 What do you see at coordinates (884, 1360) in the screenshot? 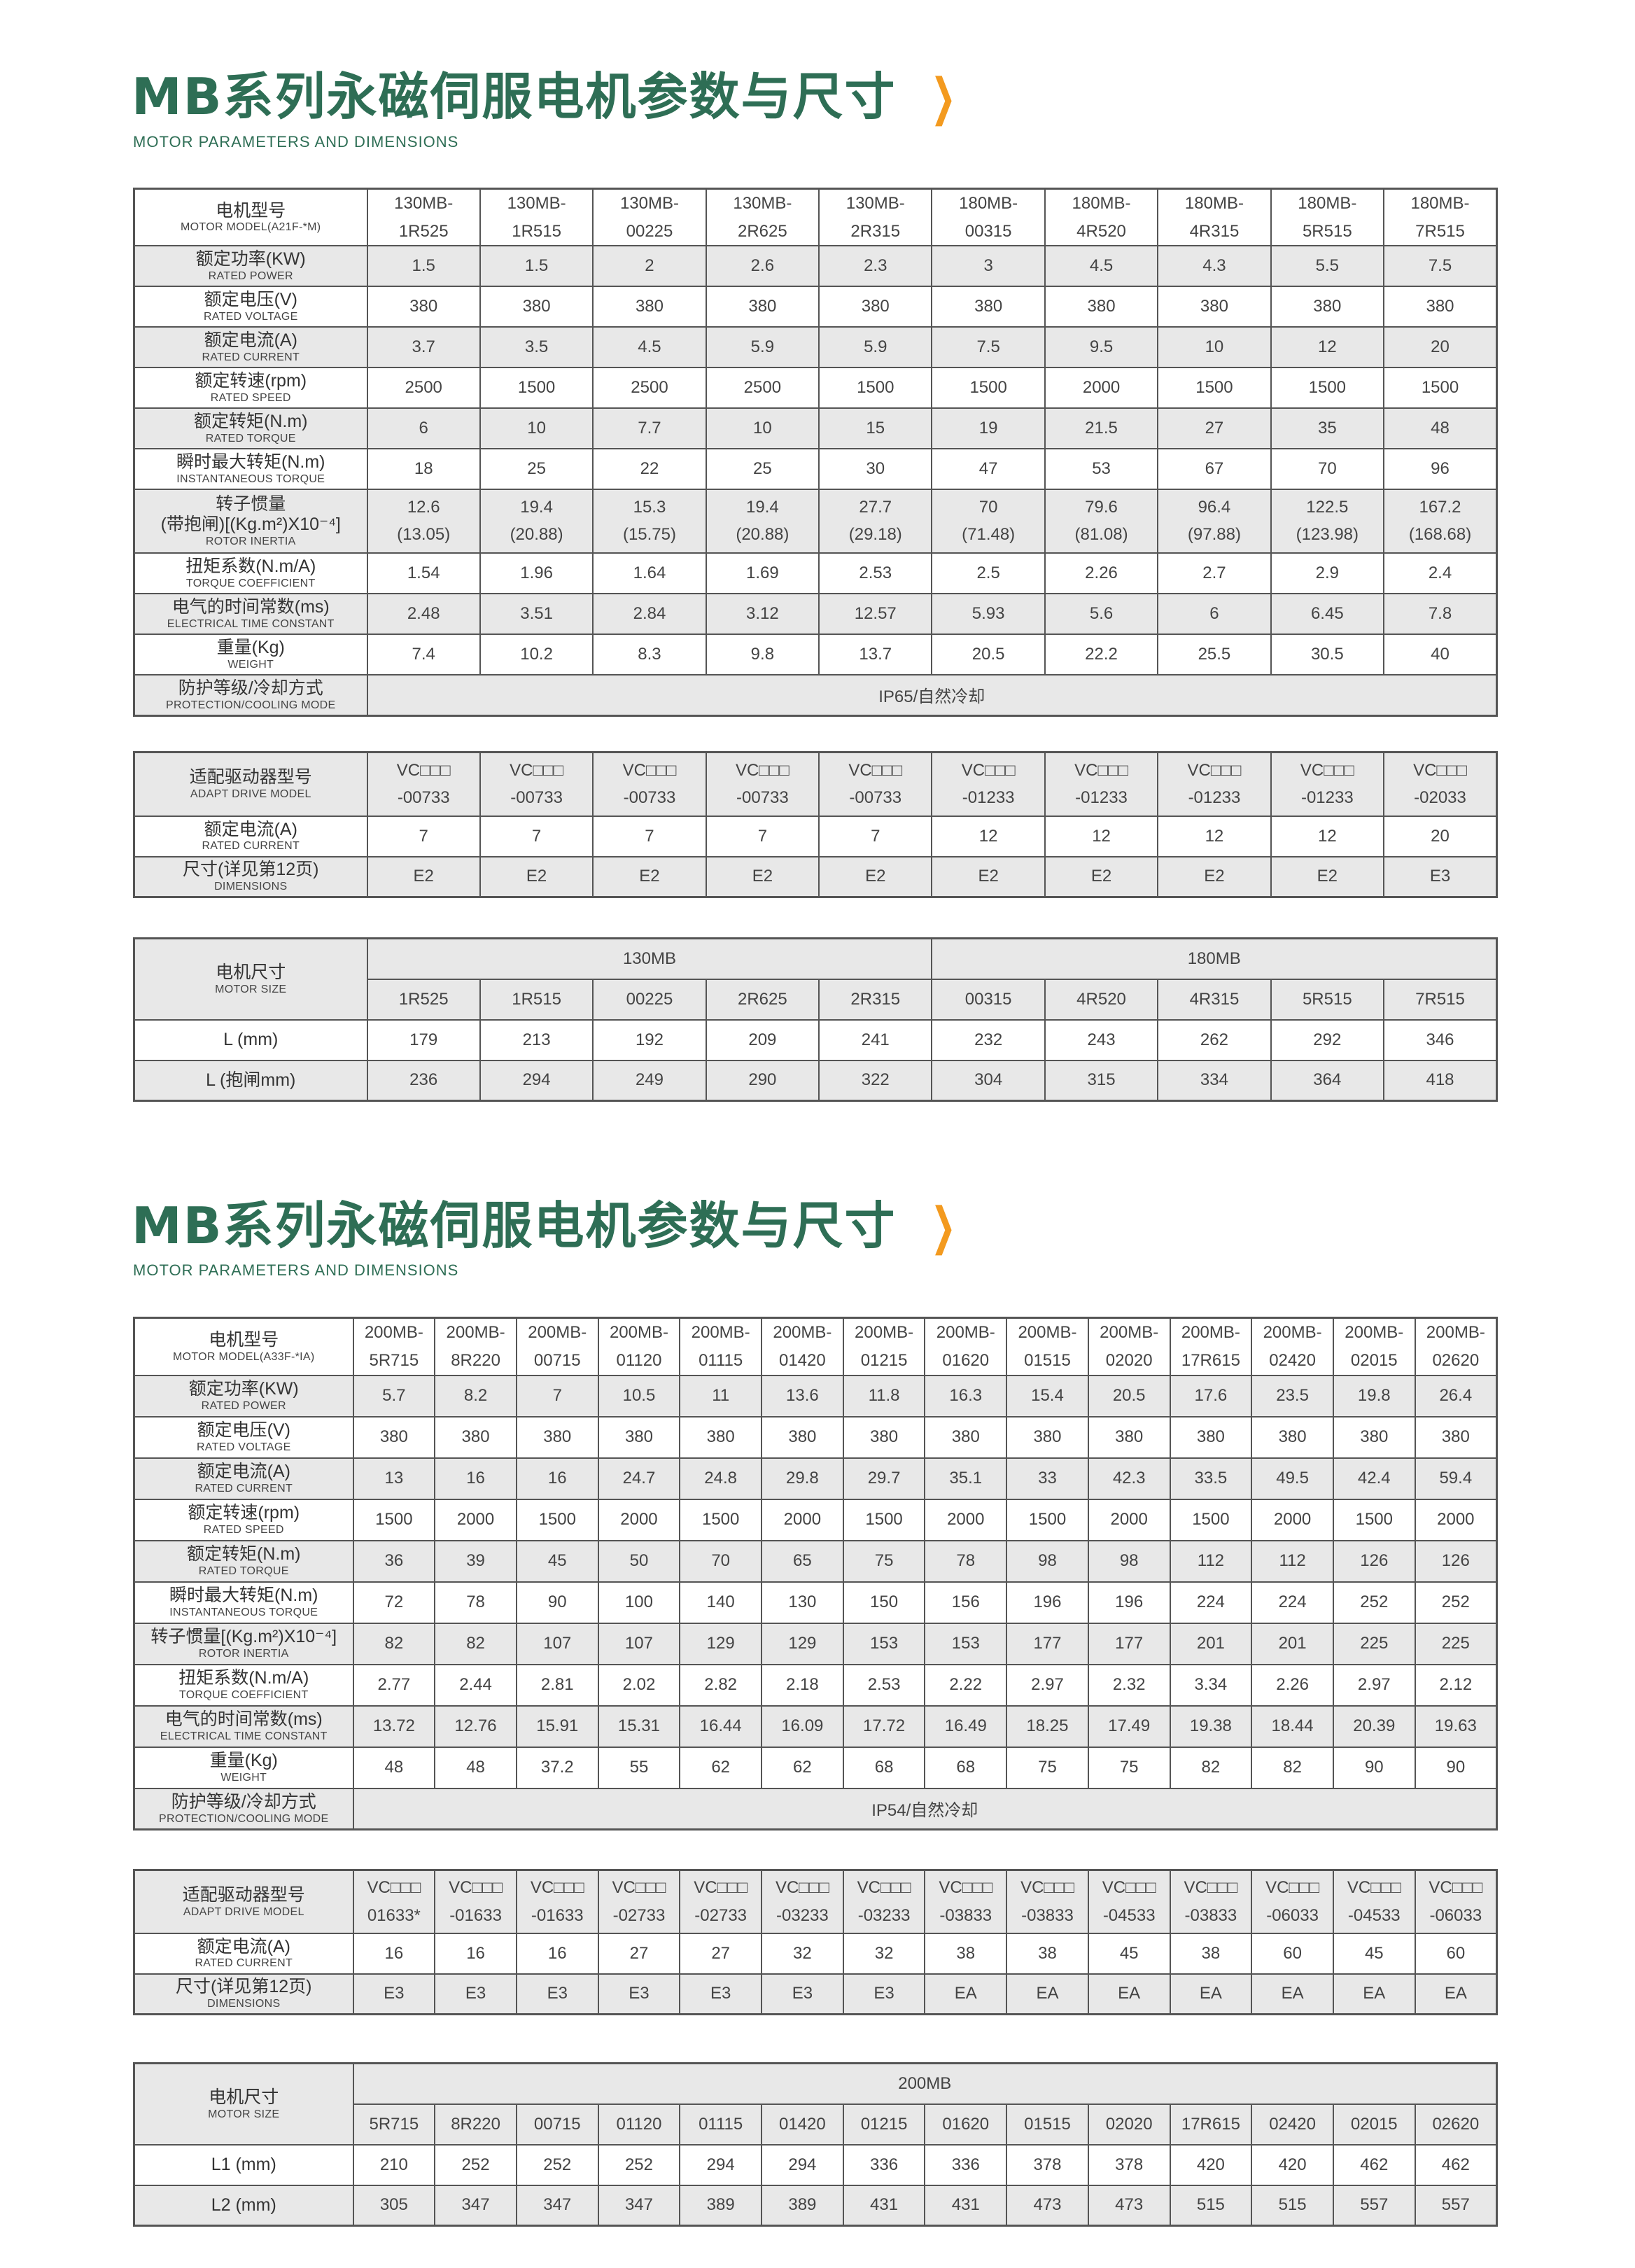
I see `model-line2: 01215` at bounding box center [884, 1360].